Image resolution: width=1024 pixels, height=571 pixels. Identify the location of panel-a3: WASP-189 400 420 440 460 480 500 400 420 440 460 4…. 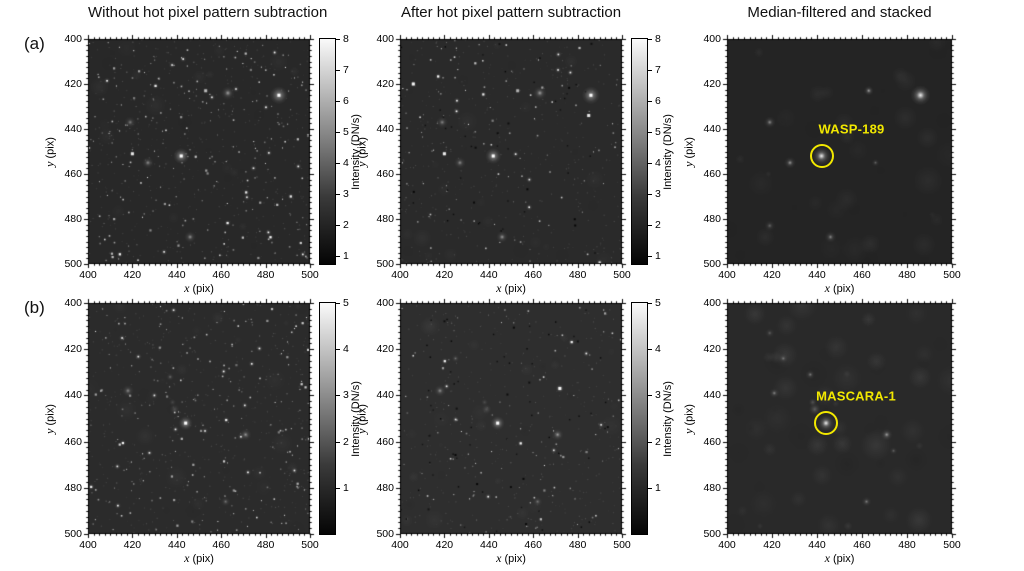
(822, 162).